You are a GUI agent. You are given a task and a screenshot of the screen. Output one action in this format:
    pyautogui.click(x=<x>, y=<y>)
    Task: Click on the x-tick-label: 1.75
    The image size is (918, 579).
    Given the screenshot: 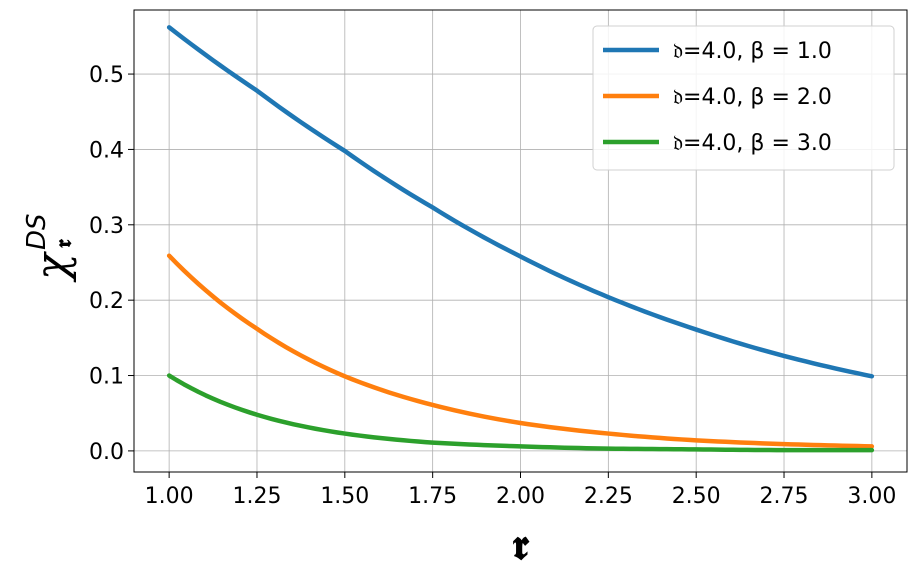 What is the action you would take?
    pyautogui.click(x=432, y=496)
    